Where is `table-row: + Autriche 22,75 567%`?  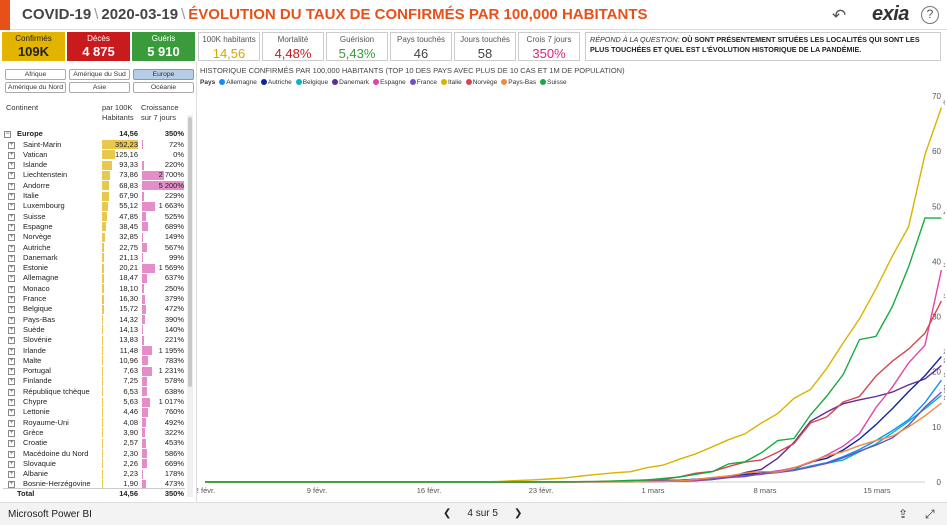
table-row: + Autriche 22,75 567% is located at coordinates (94, 248).